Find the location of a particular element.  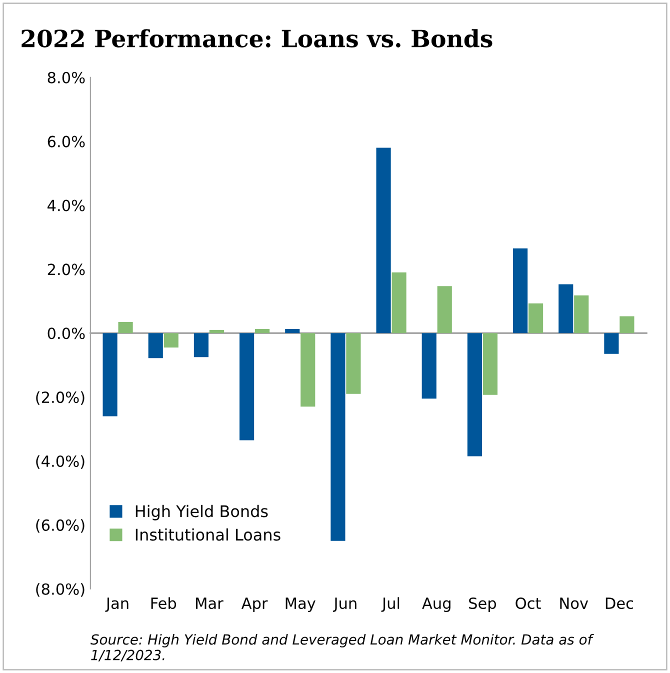

y-tick-label: 8.0% is located at coordinates (66, 78).